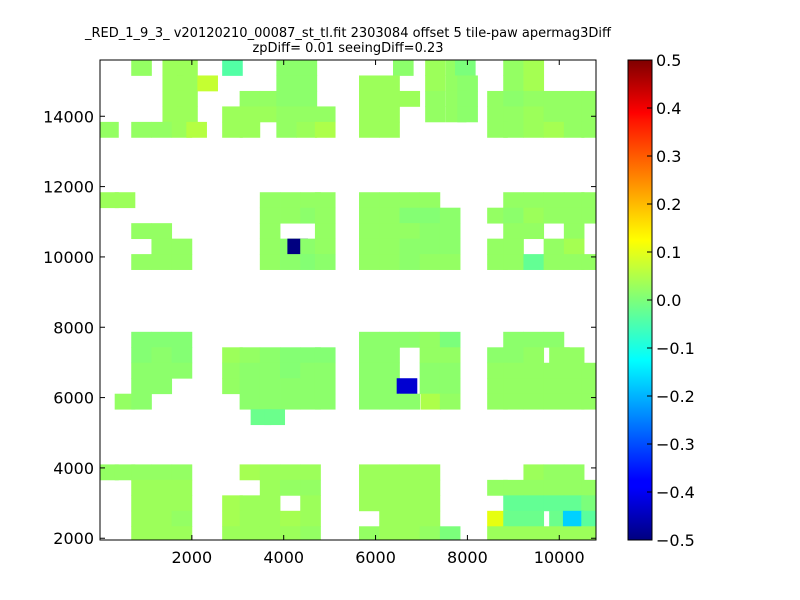  I want to click on y-tick-label: 12000, so click(68, 187).